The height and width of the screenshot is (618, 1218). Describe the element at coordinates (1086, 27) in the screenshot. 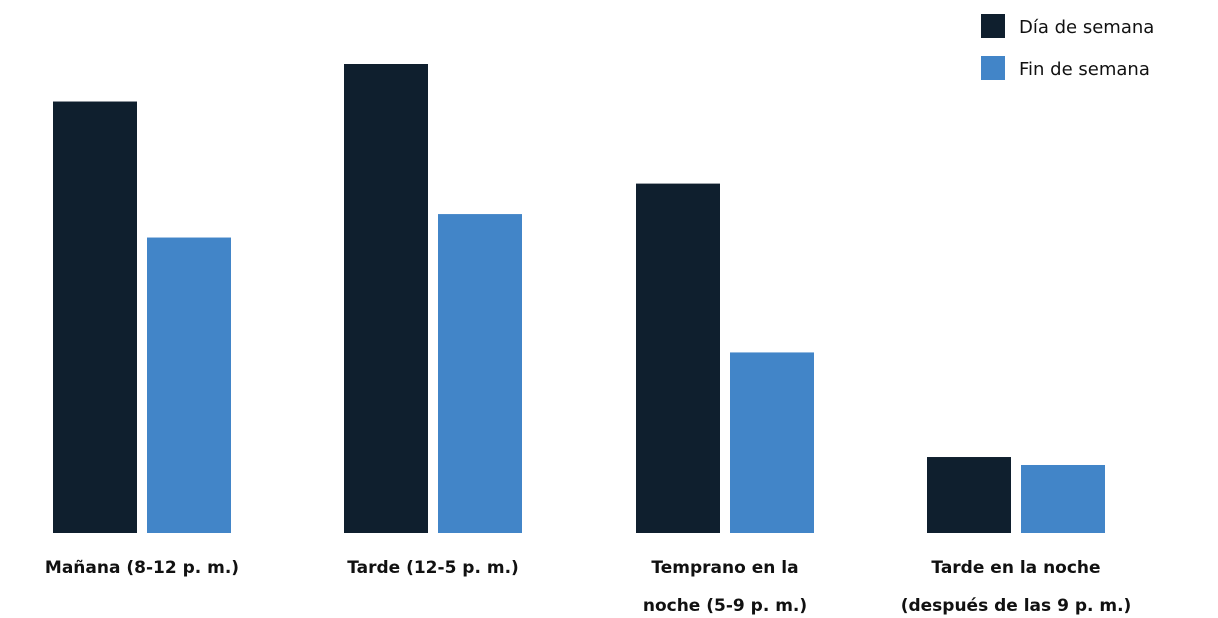

I see `legend-label-weekday: Día de semana` at that location.